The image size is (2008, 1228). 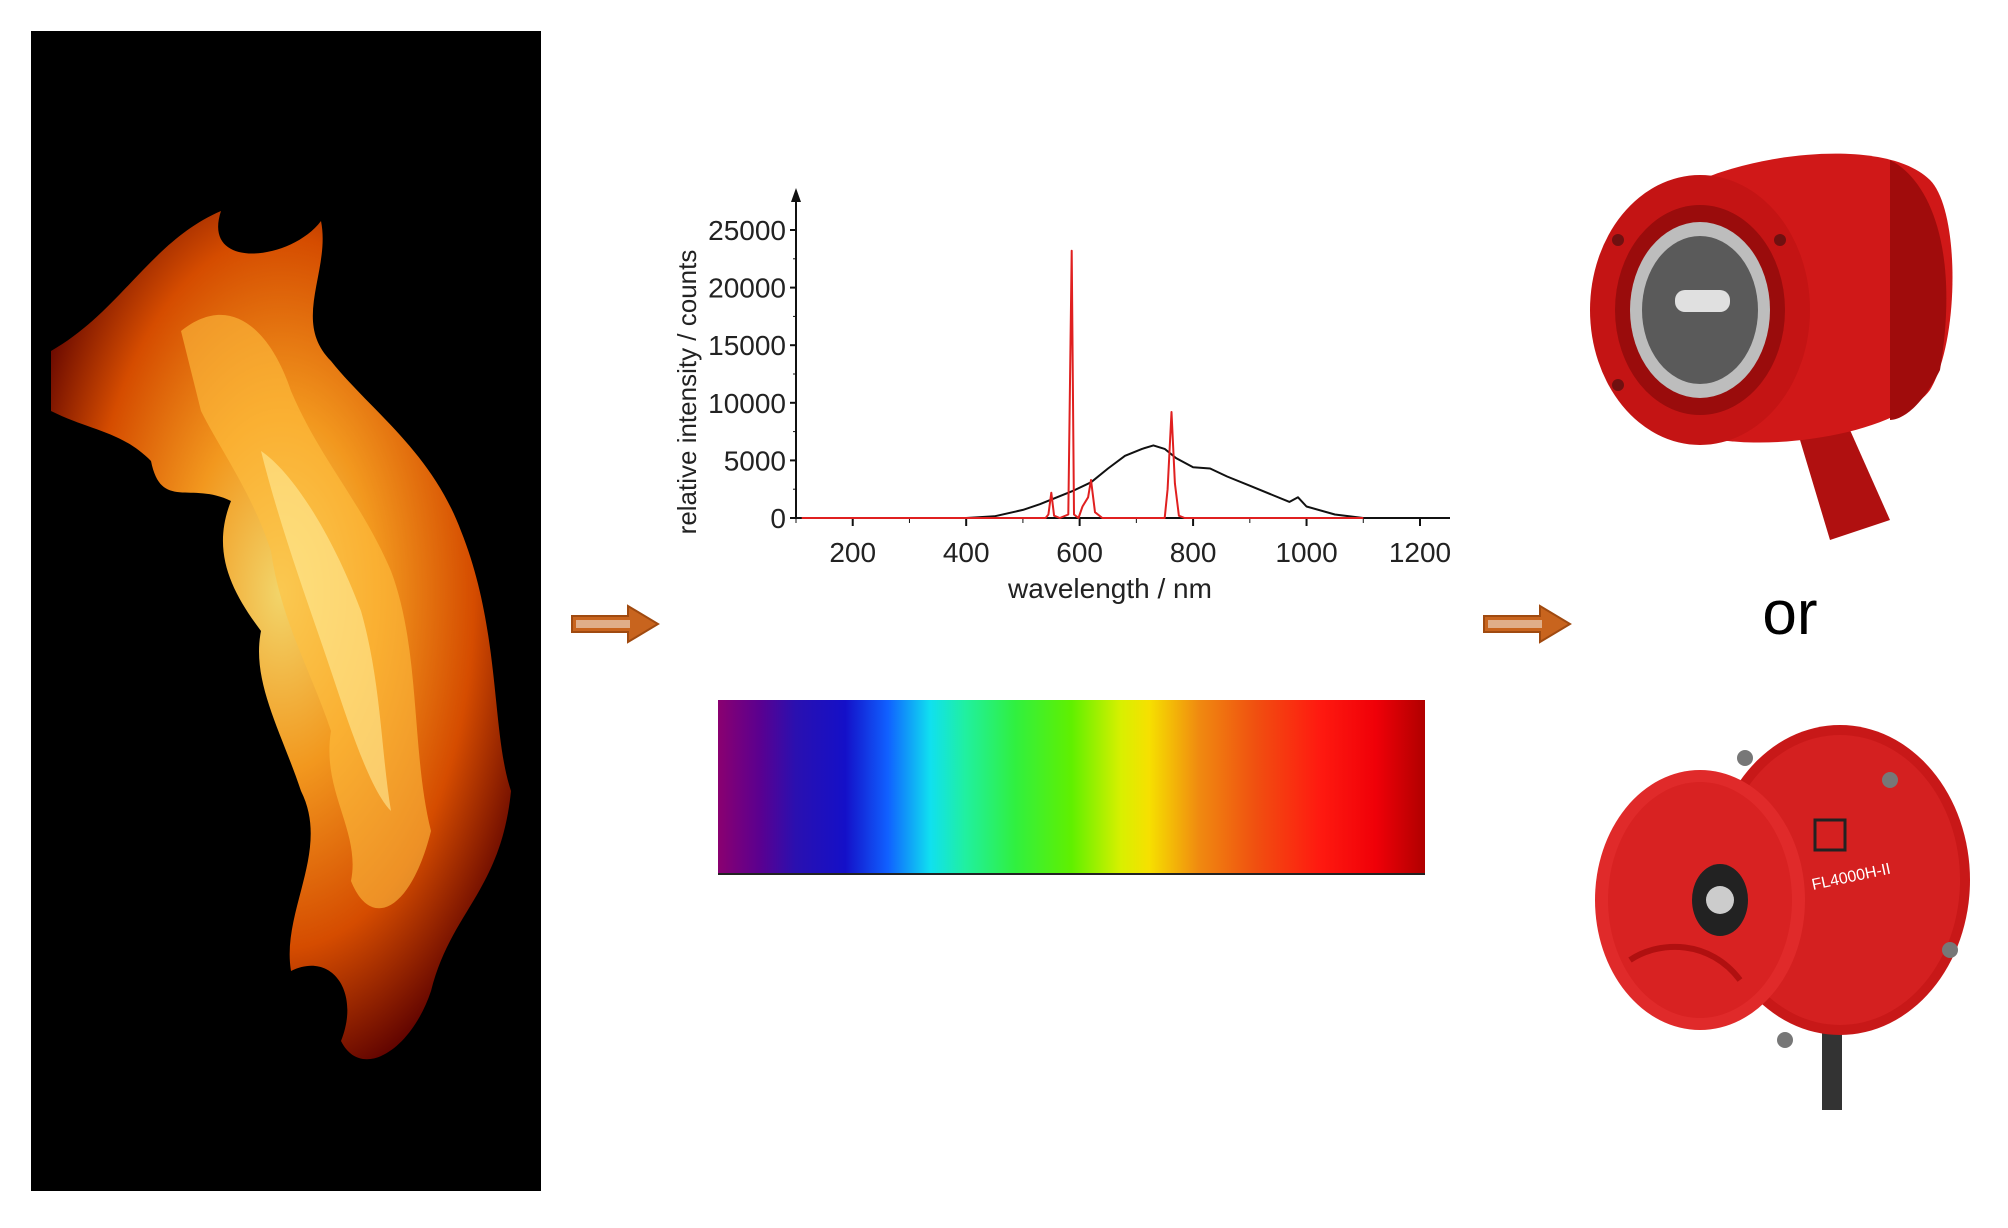 What do you see at coordinates (755, 460) in the screenshot?
I see `y-tick-label: 5000` at bounding box center [755, 460].